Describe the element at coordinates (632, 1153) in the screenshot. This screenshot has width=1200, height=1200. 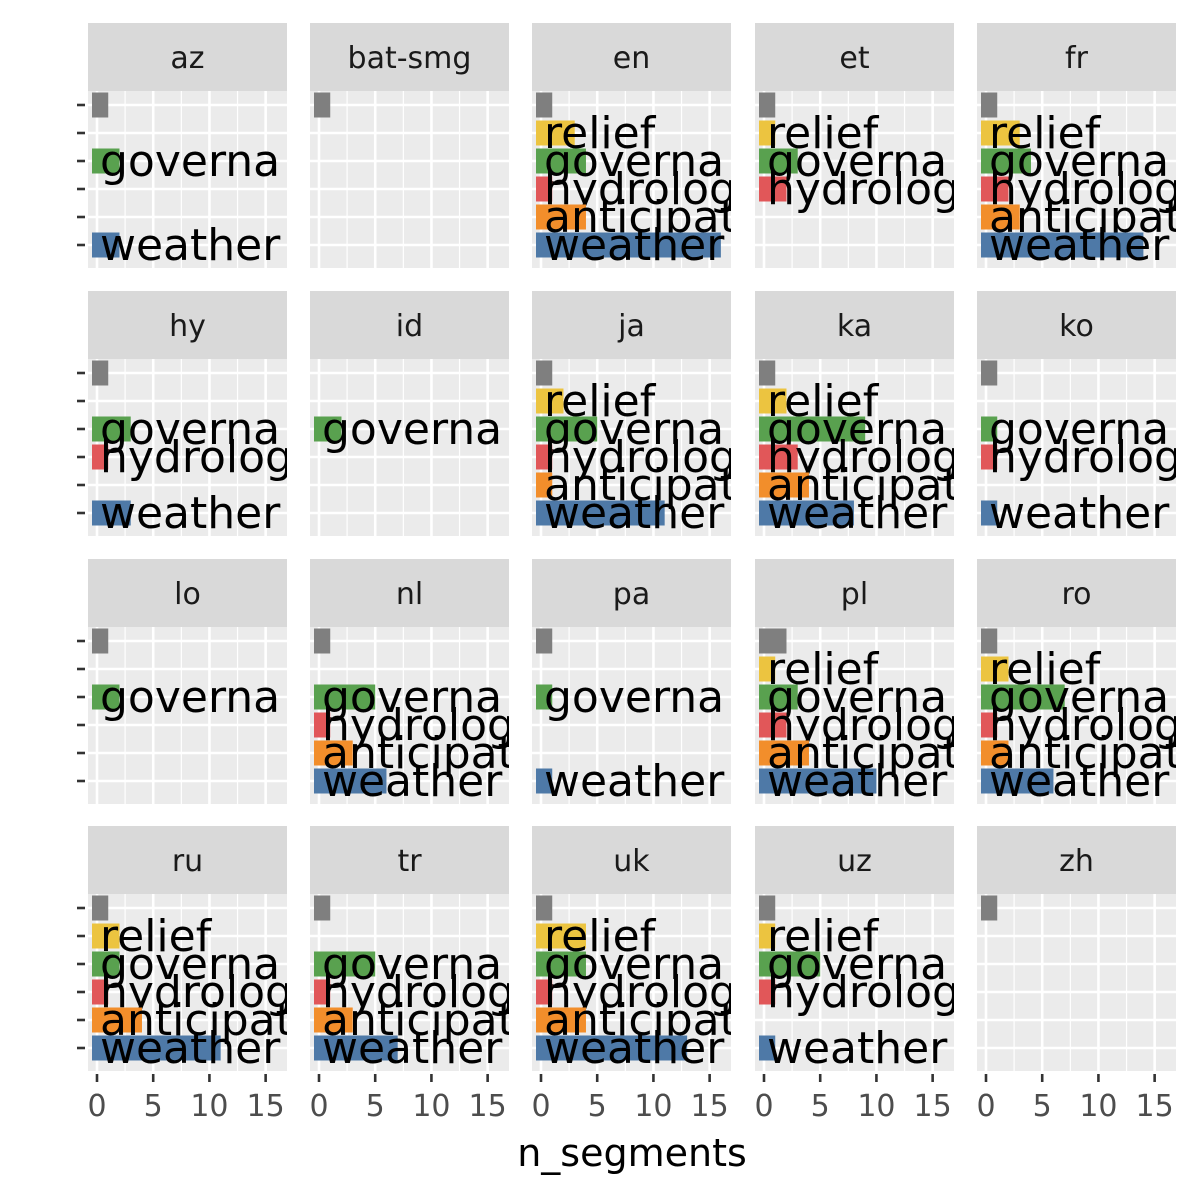
I see `x-axis-title: n_segments` at that location.